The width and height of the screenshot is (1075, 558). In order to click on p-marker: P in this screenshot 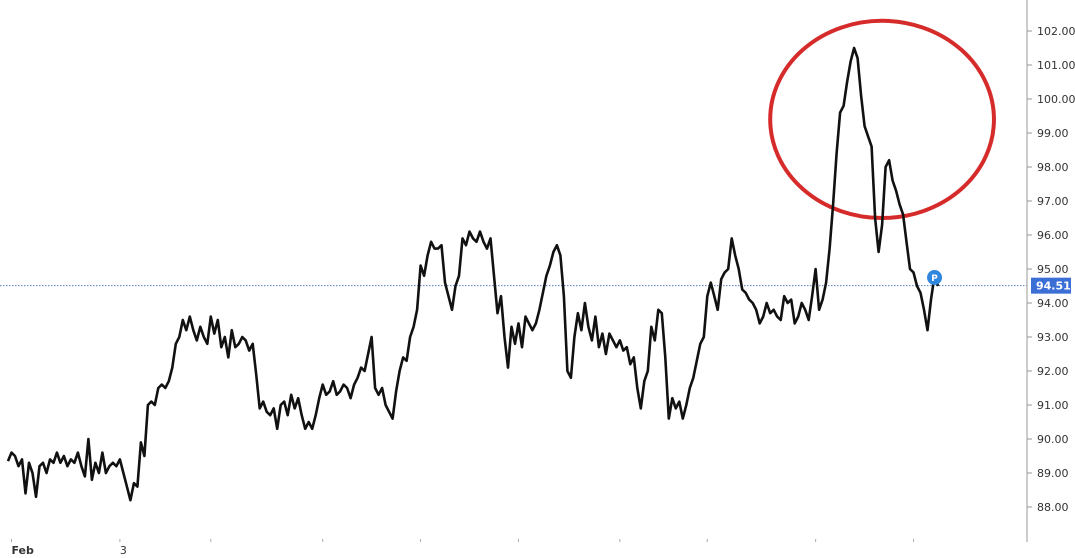, I will do `click(935, 277)`.